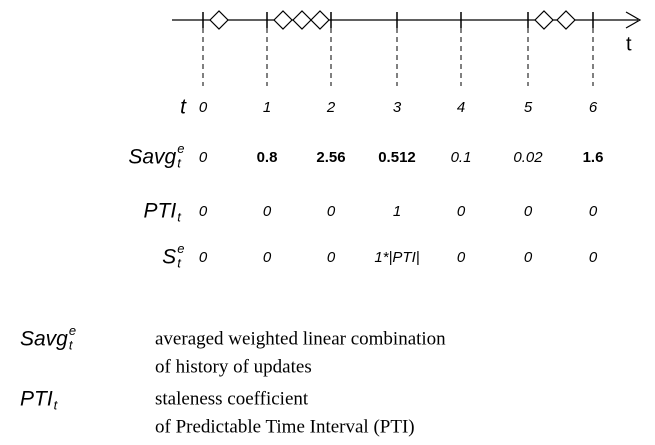 The height and width of the screenshot is (445, 655). What do you see at coordinates (397, 157) in the screenshot?
I see `table-cell: 0.512` at bounding box center [397, 157].